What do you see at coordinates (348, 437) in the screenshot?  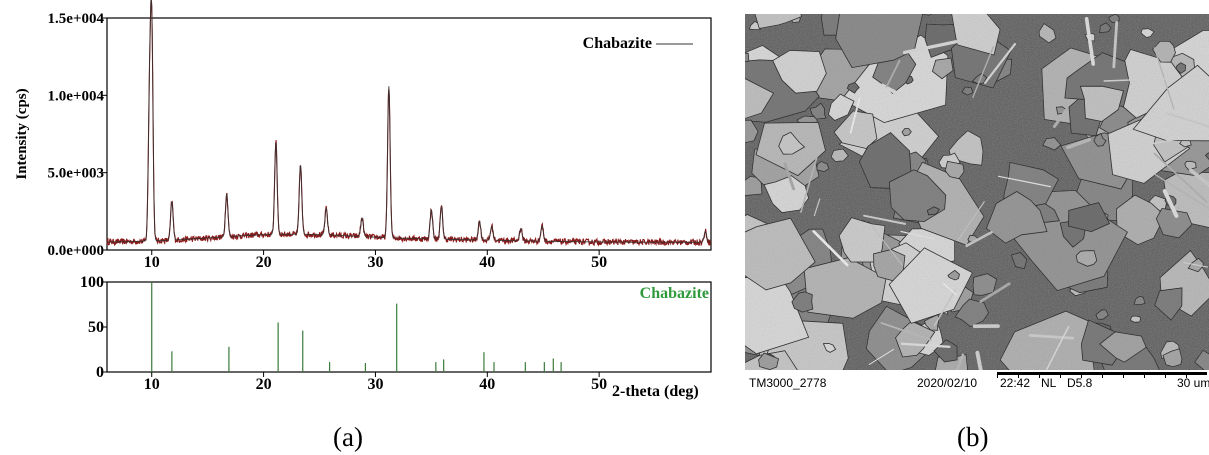 I see `panel-a-label: (a)` at bounding box center [348, 437].